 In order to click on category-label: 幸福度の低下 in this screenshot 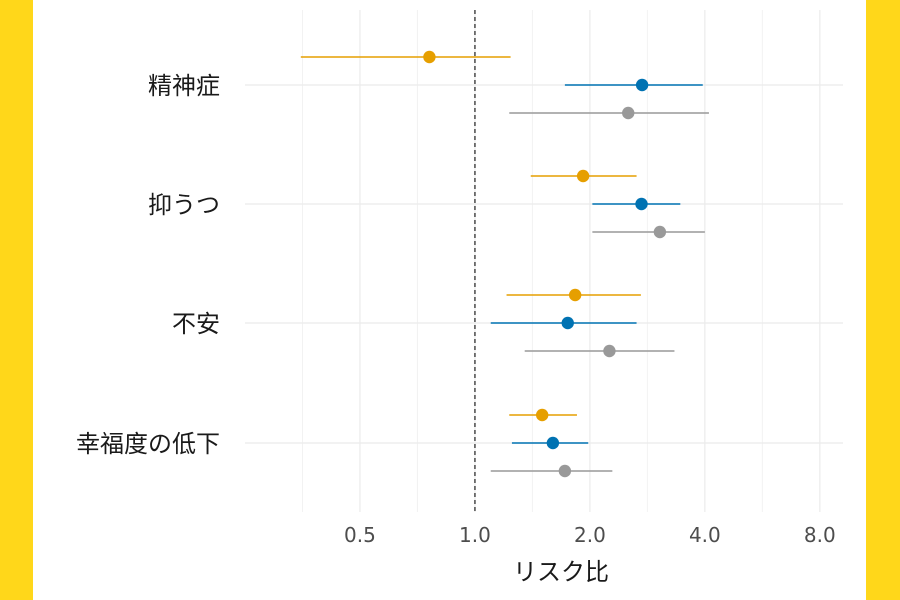, I will do `click(148, 444)`.